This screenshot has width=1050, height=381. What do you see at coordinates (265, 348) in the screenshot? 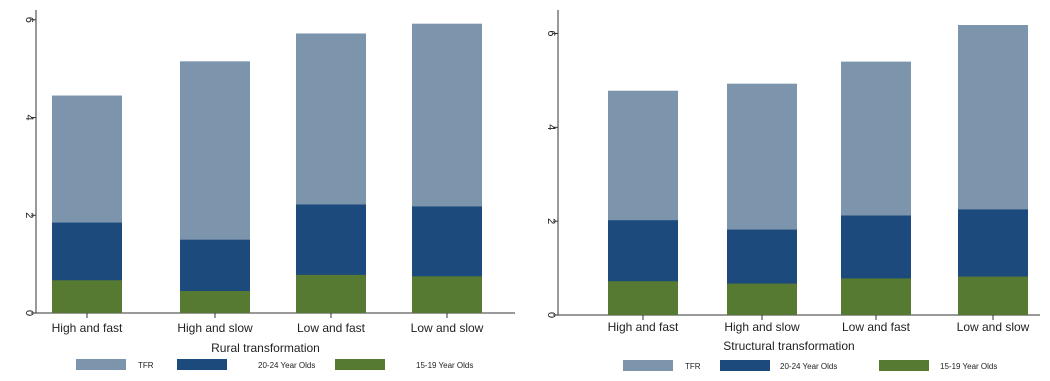
I see `x-axis-title: Rural transformation` at bounding box center [265, 348].